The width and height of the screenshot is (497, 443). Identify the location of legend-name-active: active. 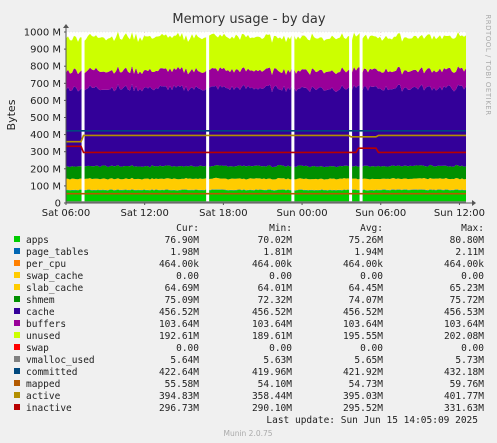
(43, 396).